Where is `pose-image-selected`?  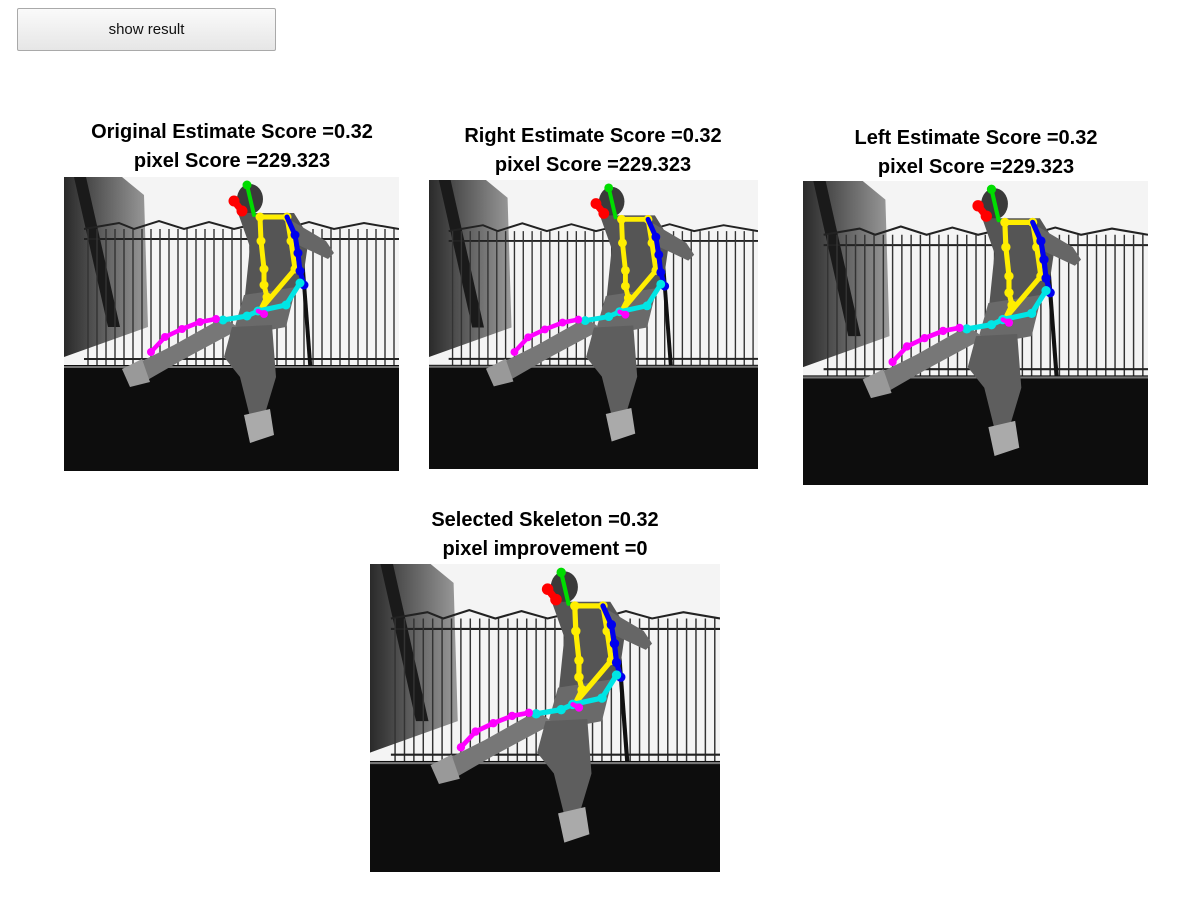
pose-image-selected is located at coordinates (545, 718).